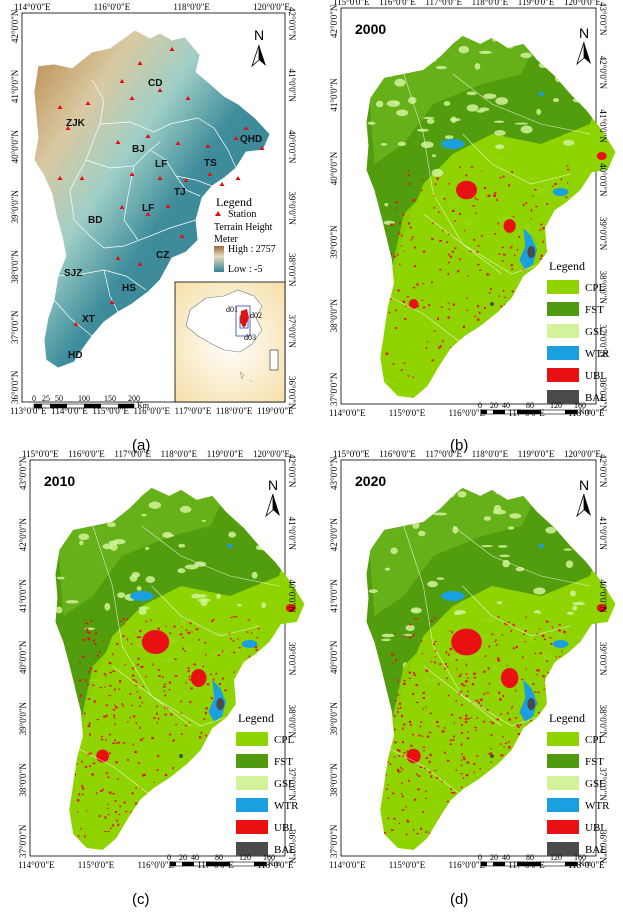  I want to click on terrain-legend-title: Legend, so click(234, 202).